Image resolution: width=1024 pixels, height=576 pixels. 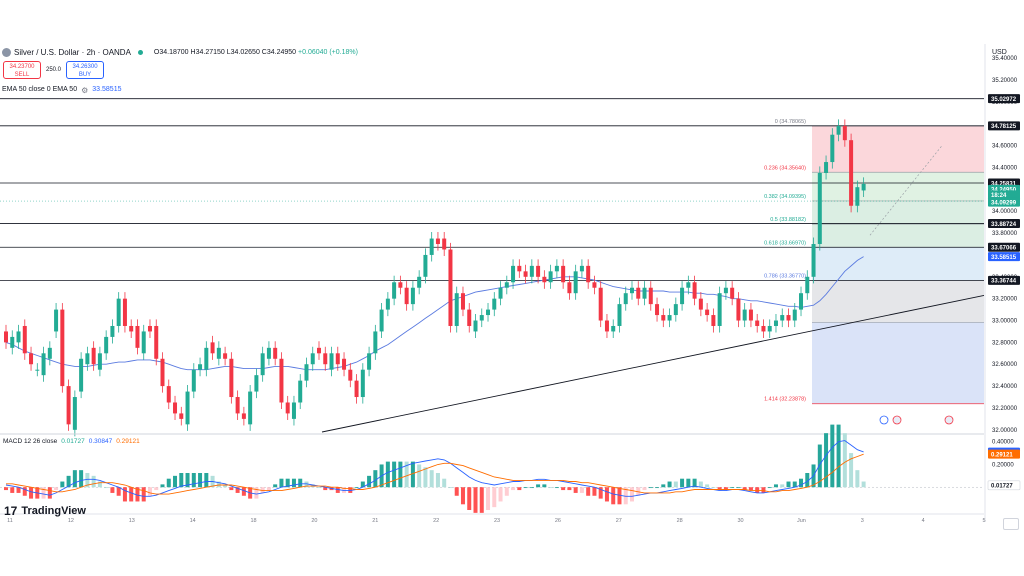 I want to click on settings-gear-icon: ⚙, so click(x=85, y=90).